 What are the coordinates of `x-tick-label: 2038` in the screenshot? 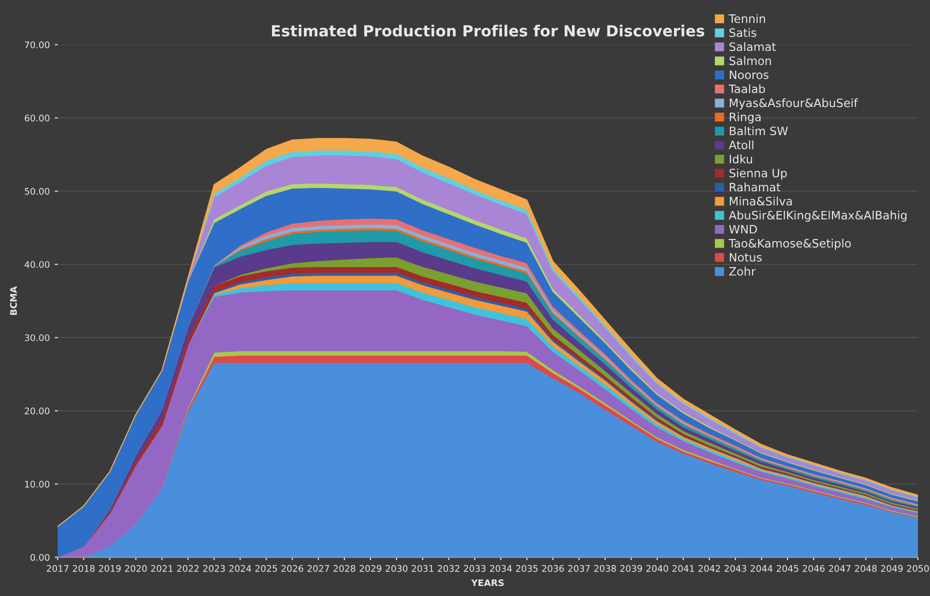 It's located at (605, 568).